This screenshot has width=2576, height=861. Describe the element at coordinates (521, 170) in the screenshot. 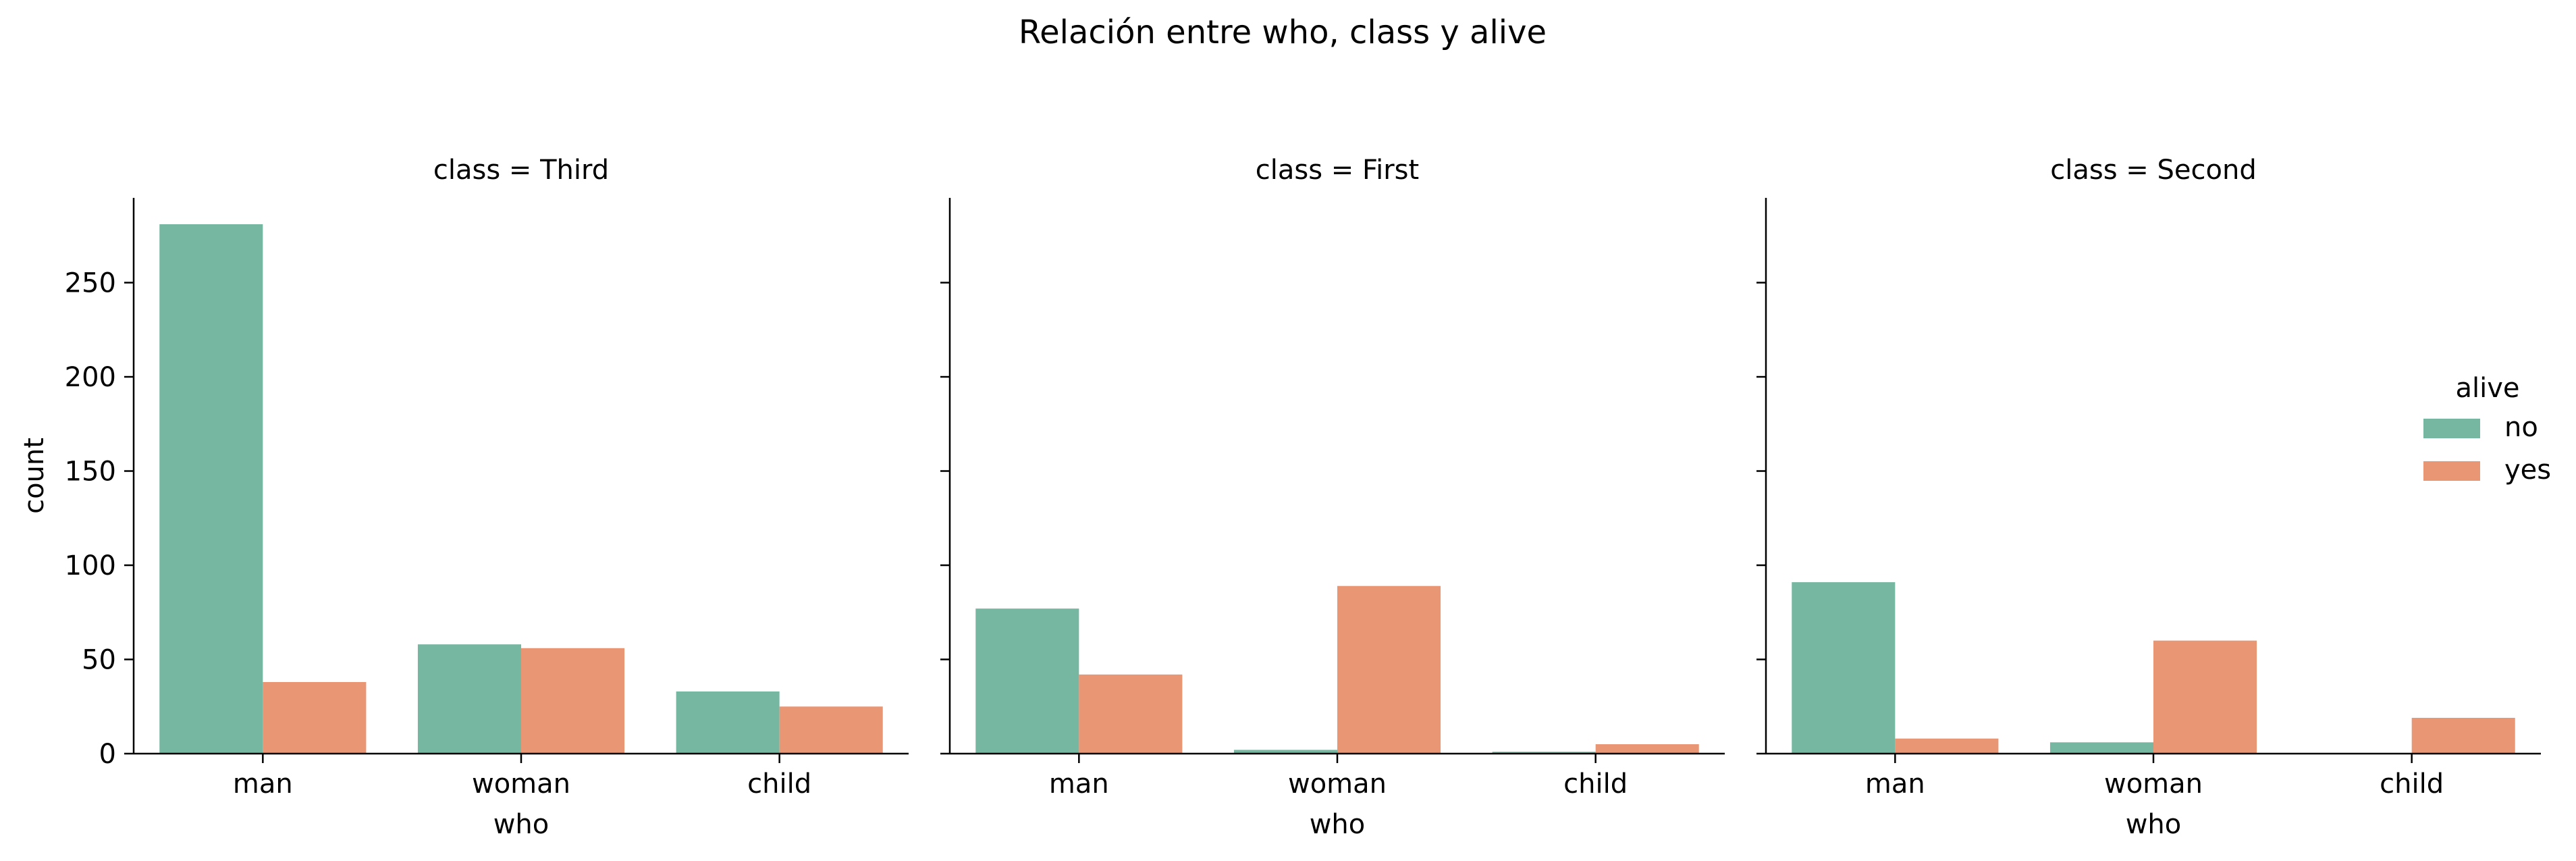

I see `panel-title: class = Third` at that location.